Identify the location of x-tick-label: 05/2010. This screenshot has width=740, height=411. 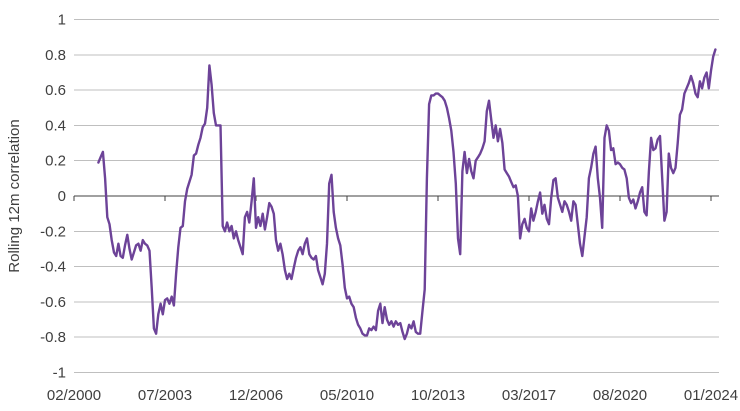
(347, 395).